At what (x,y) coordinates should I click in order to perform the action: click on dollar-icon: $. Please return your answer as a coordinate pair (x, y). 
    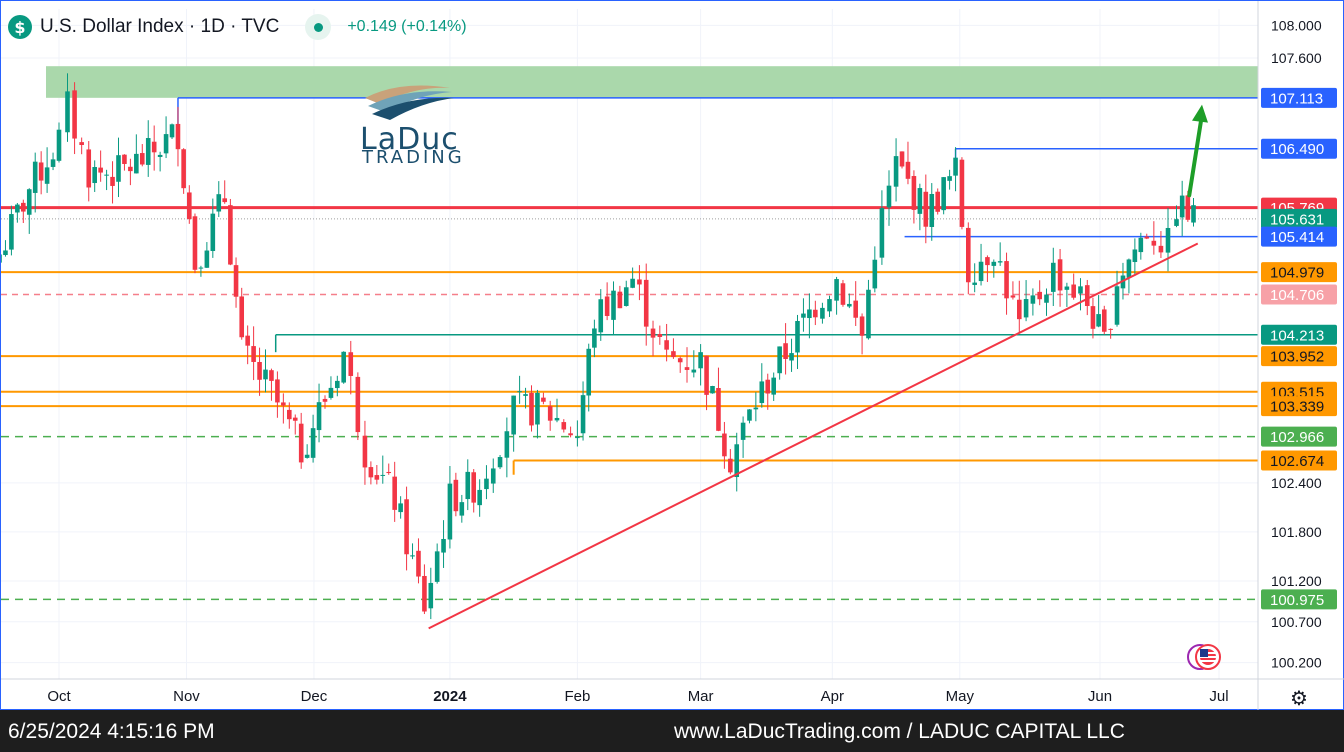
    Looking at the image, I should click on (20, 27).